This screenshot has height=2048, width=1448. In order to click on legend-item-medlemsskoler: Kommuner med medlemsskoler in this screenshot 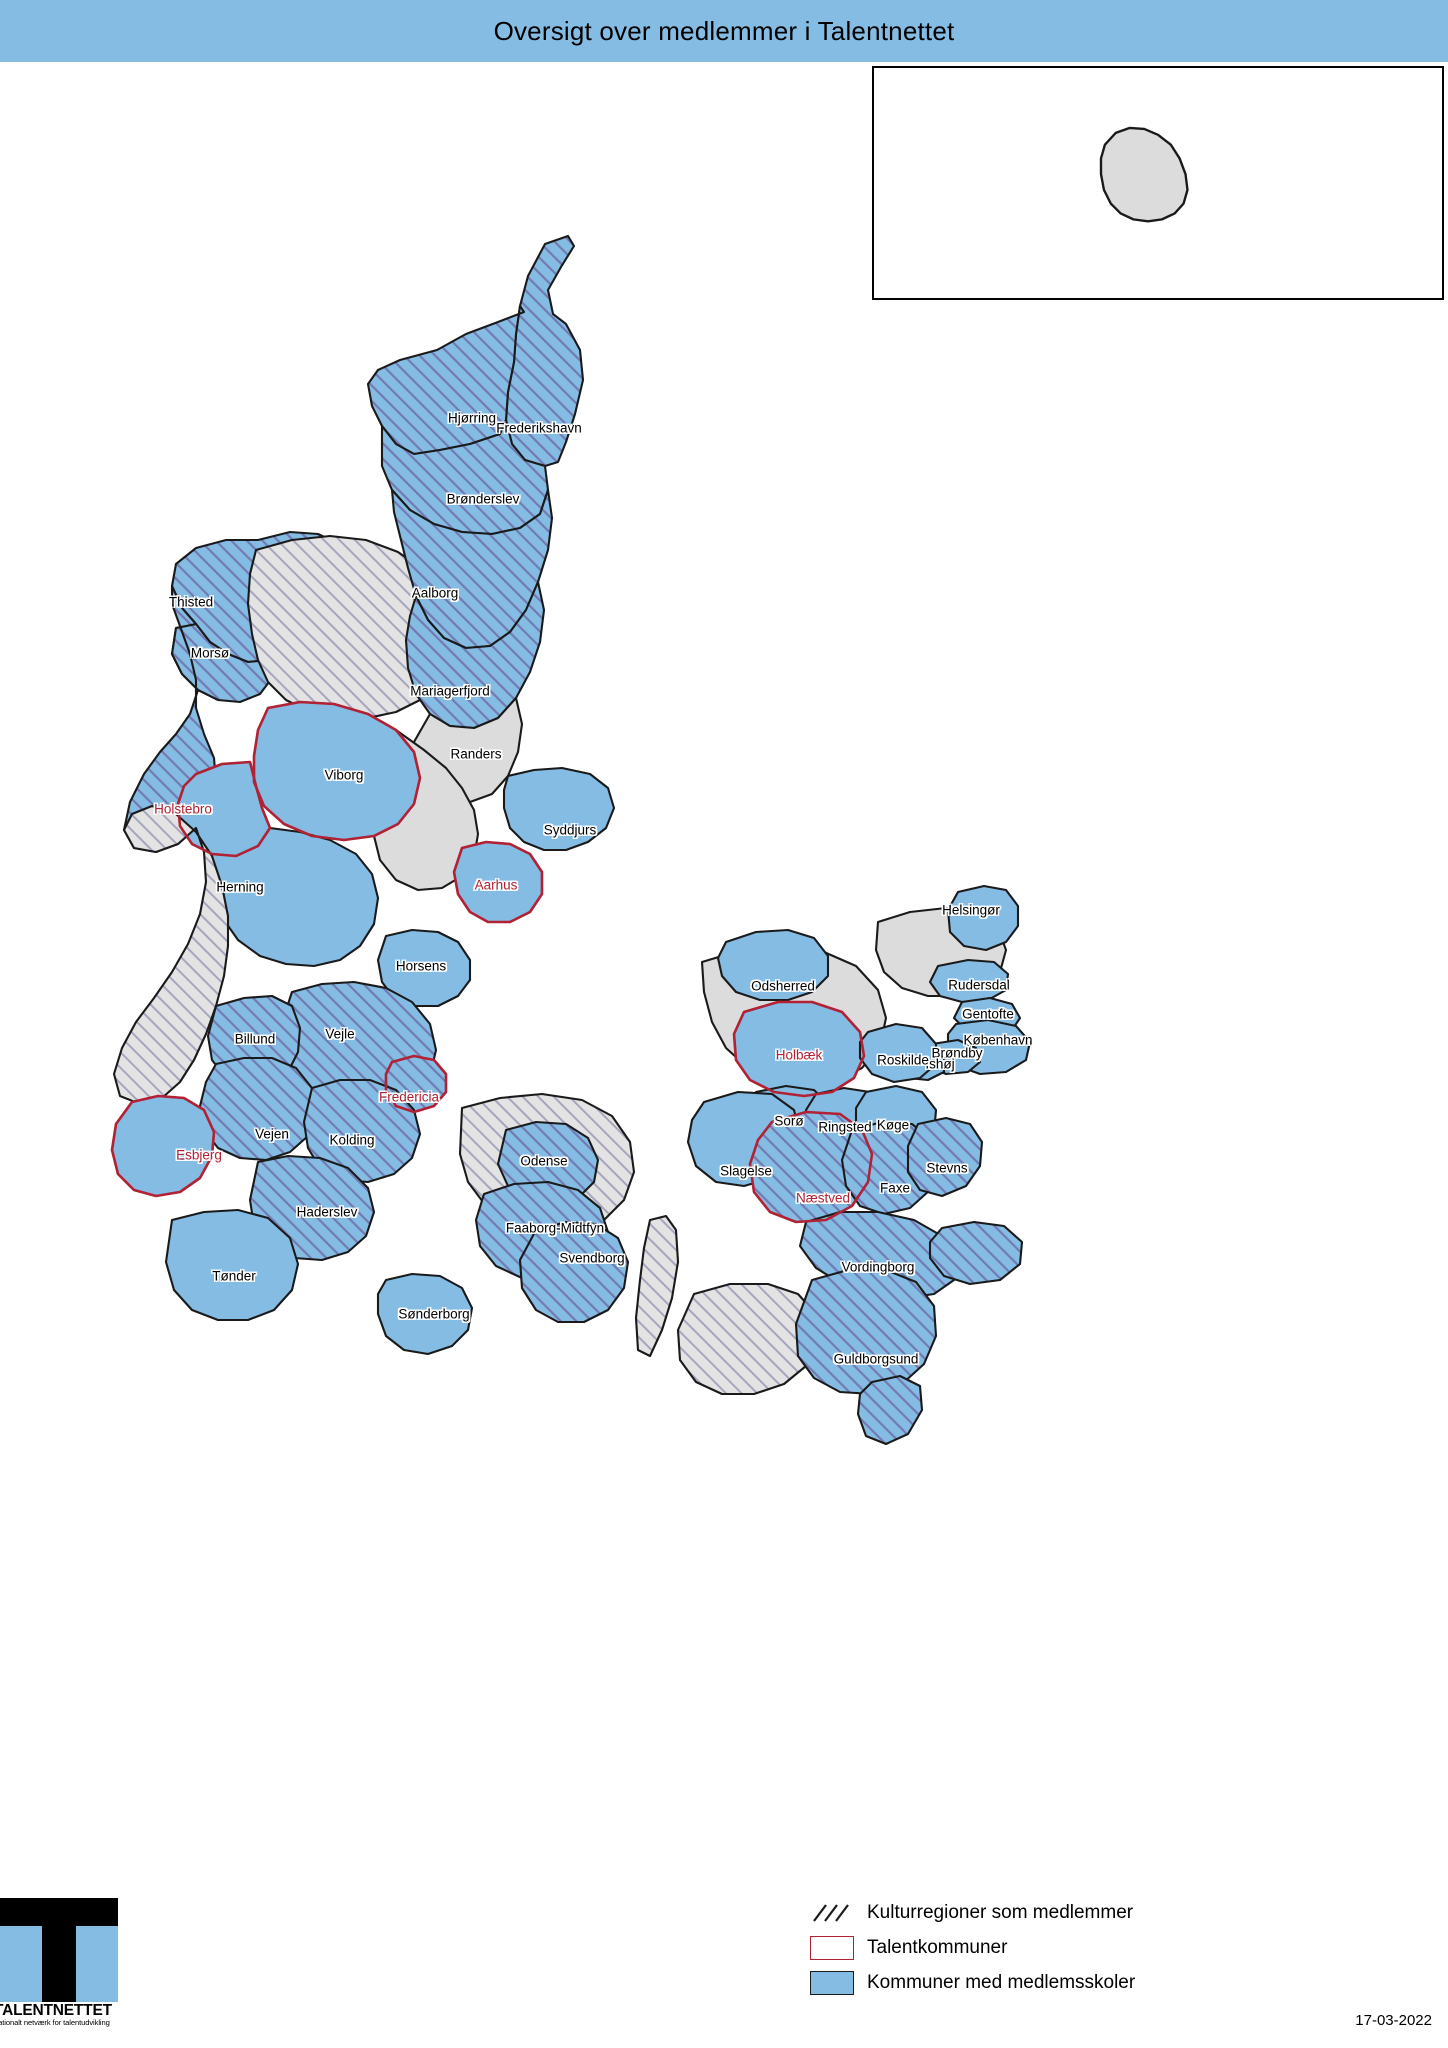, I will do `click(1120, 1983)`.